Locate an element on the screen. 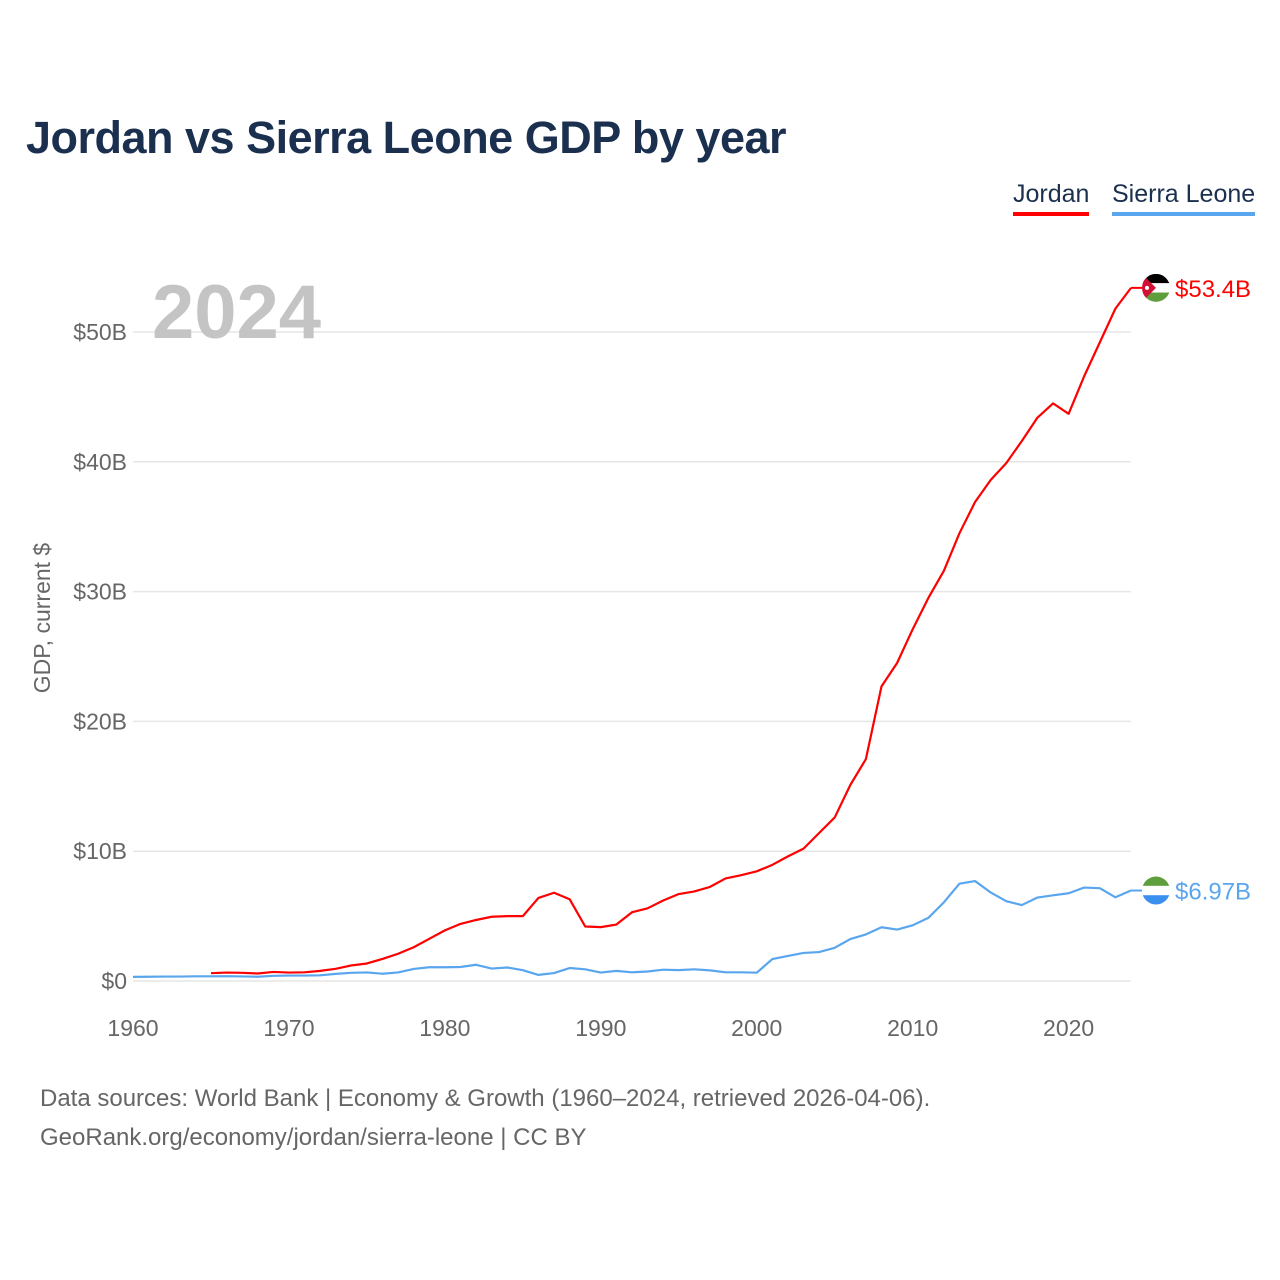 The width and height of the screenshot is (1280, 1280). legend-sierra-leone: Sierra Leone is located at coordinates (1184, 198).